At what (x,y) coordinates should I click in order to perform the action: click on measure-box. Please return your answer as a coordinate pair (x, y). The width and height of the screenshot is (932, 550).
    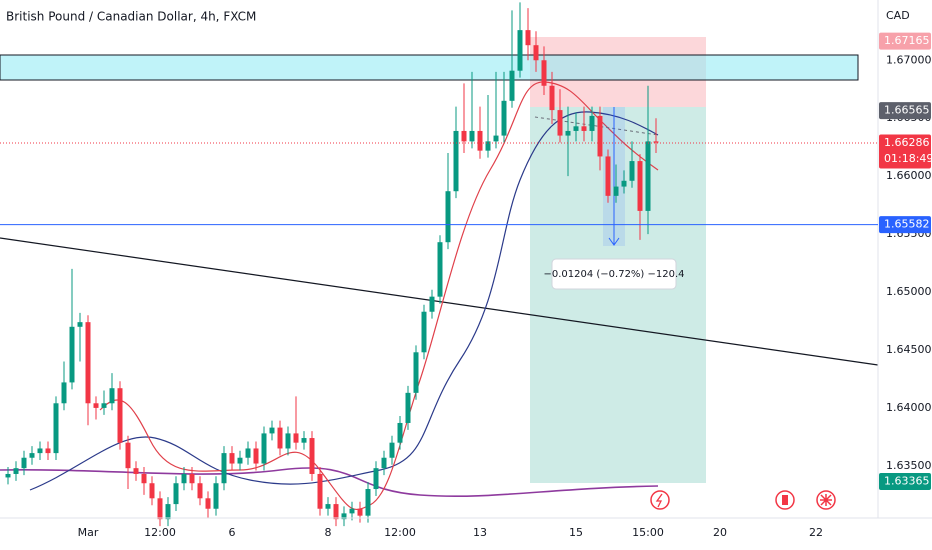
    Looking at the image, I should click on (614, 274).